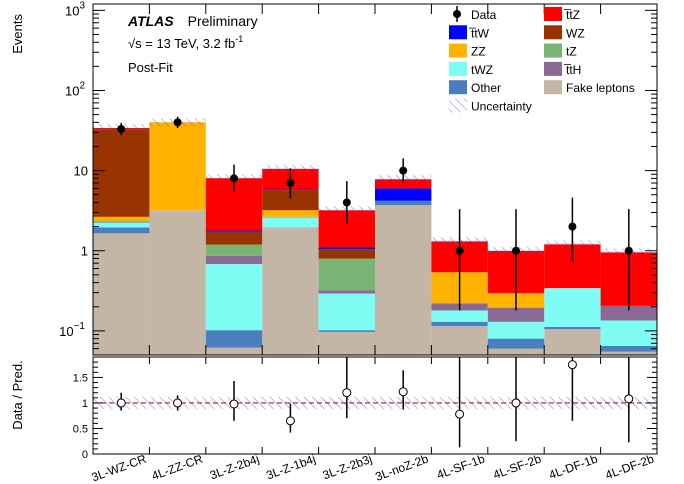 Image resolution: width=684 pixels, height=484 pixels. I want to click on ratio-tick-label-3: 1, so click(85, 404).